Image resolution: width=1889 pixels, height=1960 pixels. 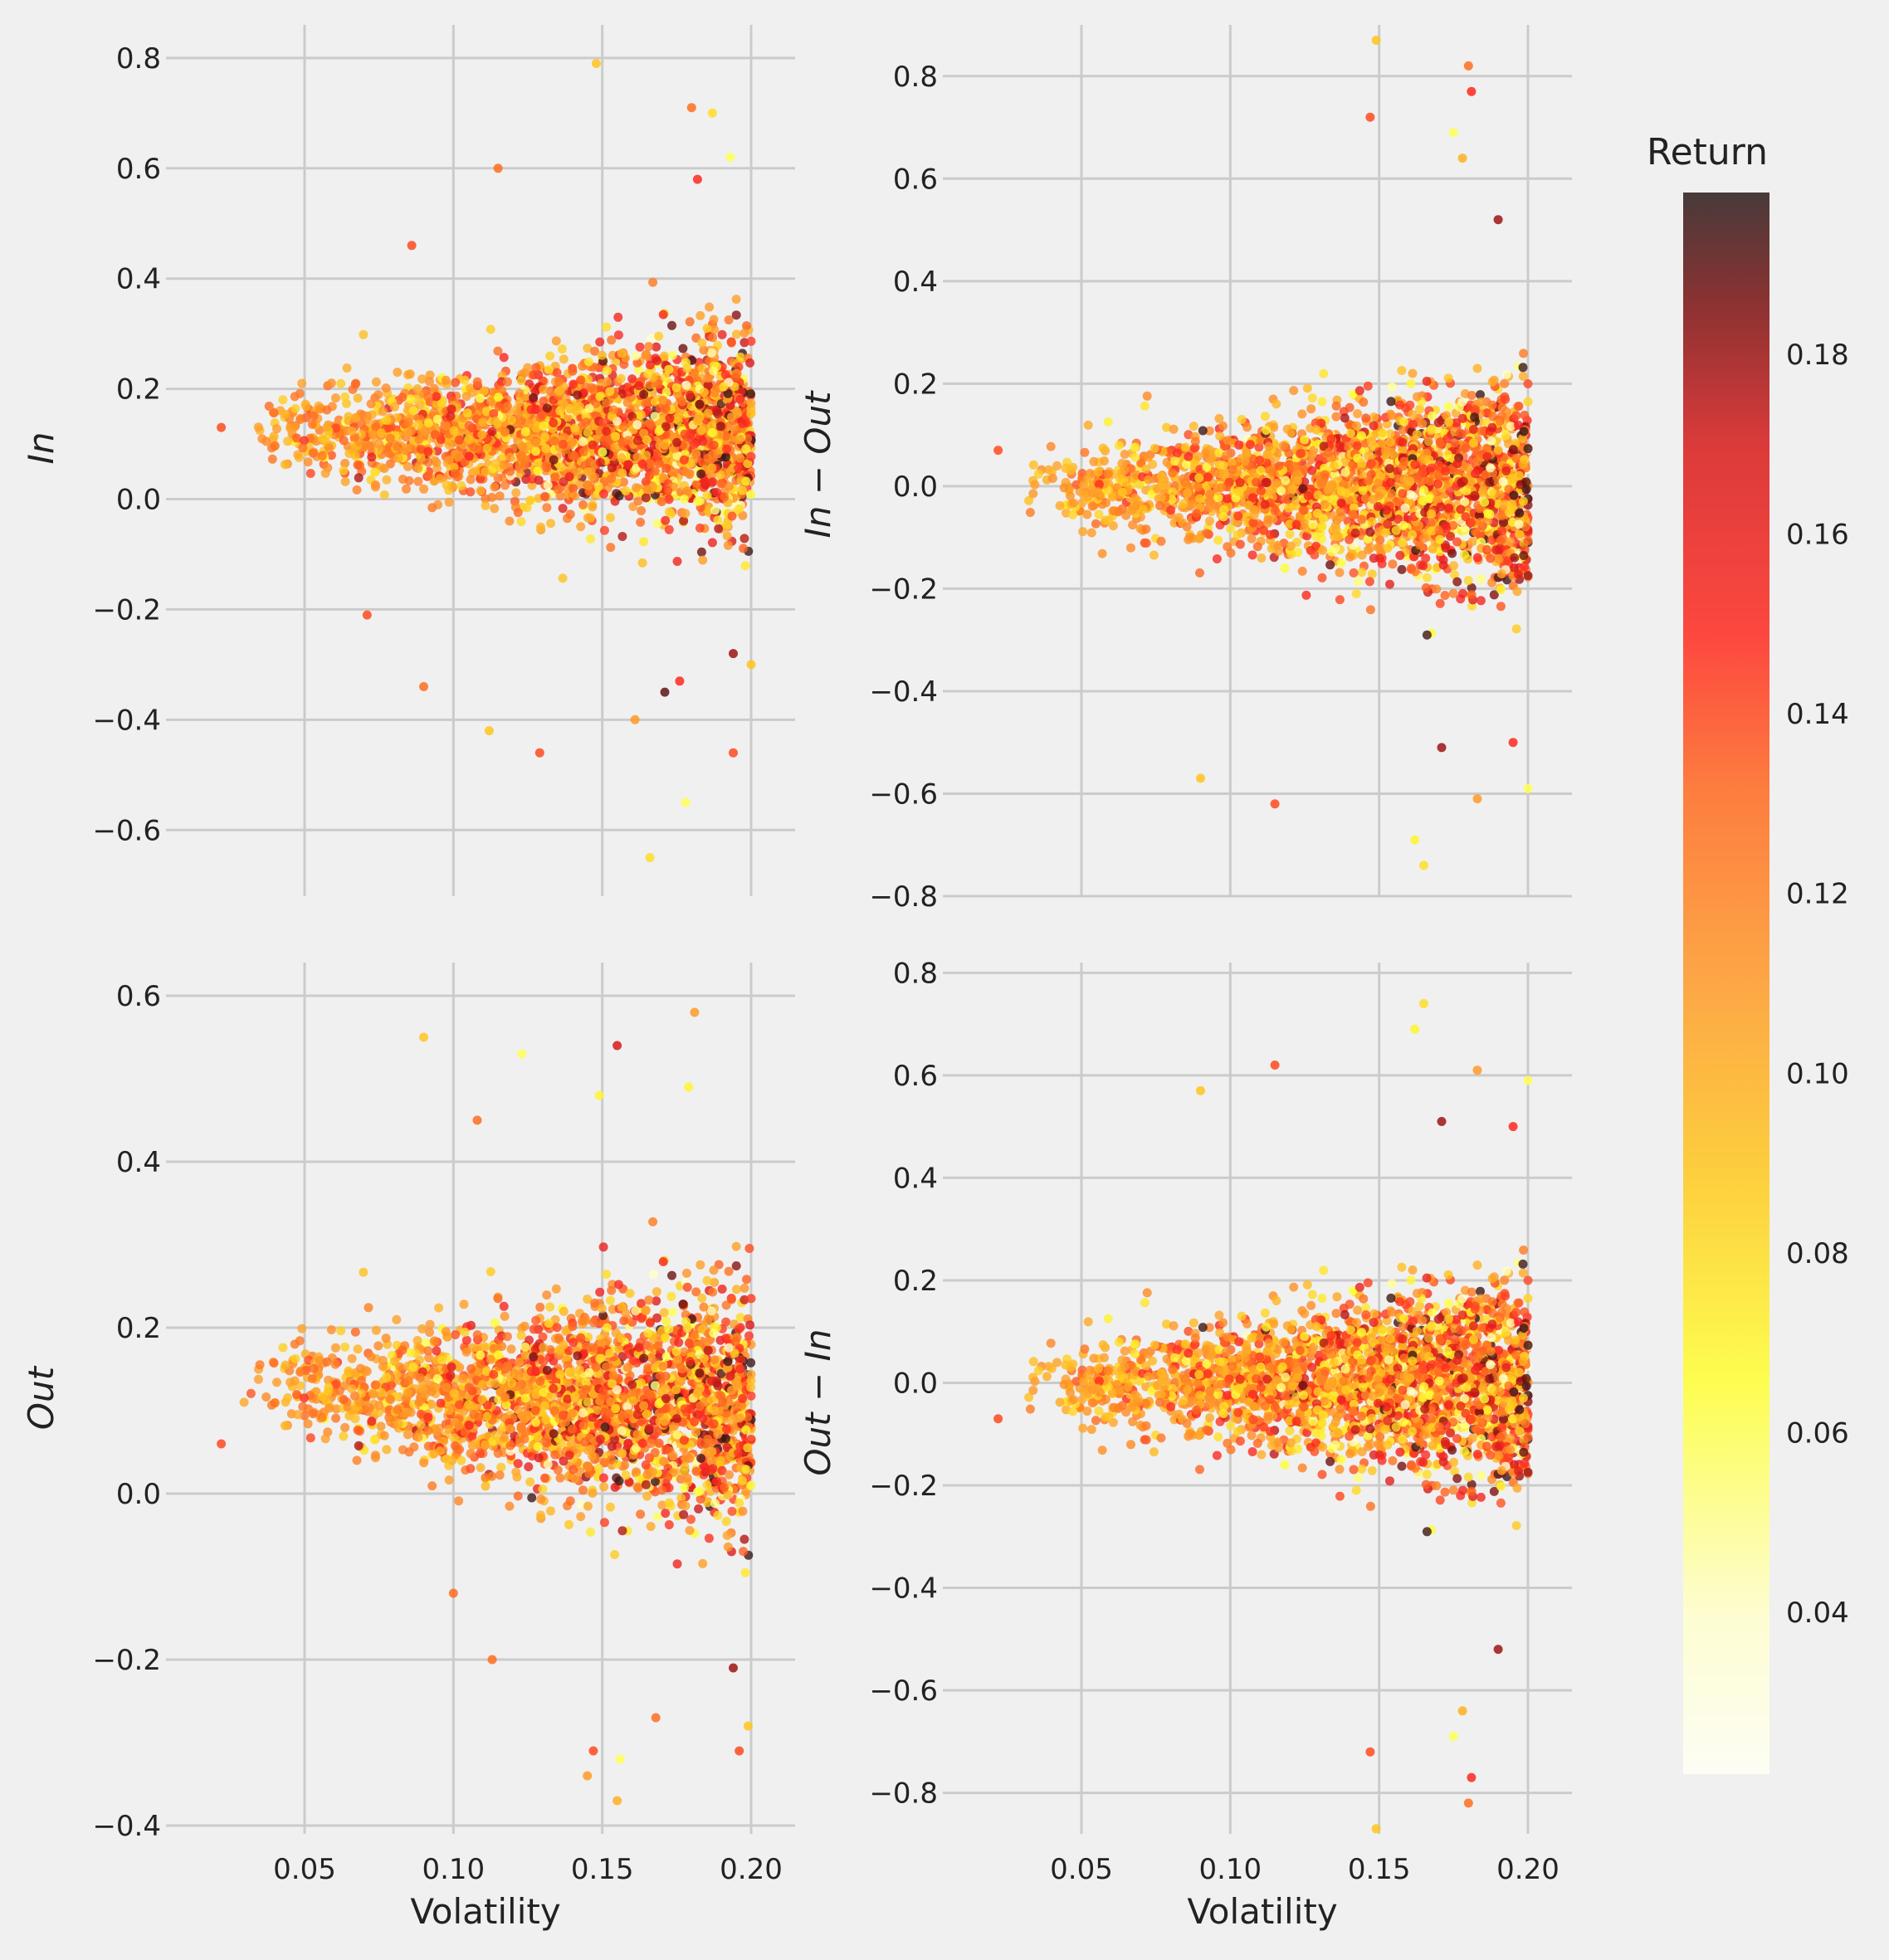 What do you see at coordinates (486, 460) in the screenshot?
I see `scatter-points` at bounding box center [486, 460].